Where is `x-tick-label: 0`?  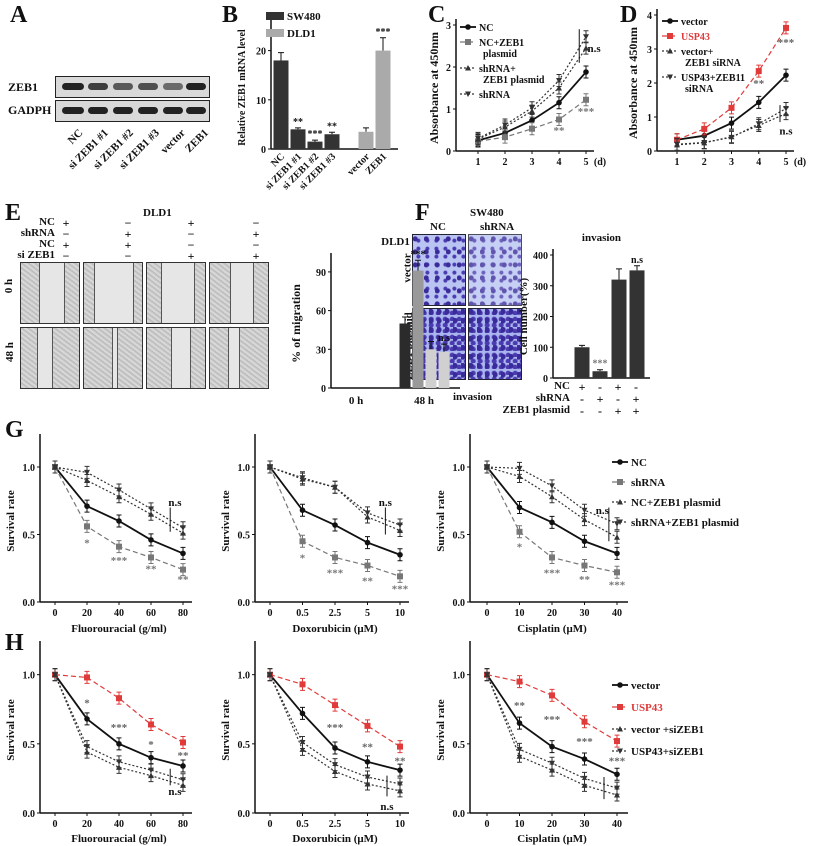 x-tick-label: 0 is located at coordinates (55, 613).